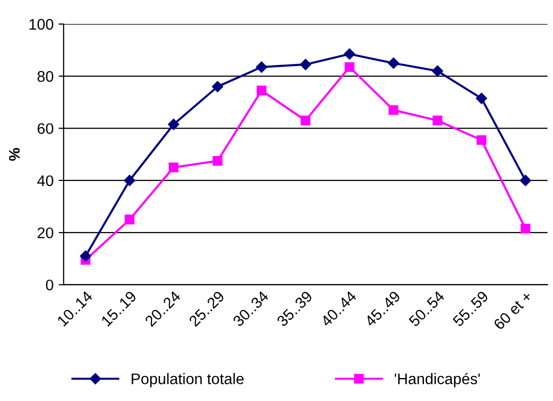  Describe the element at coordinates (14, 154) in the screenshot. I see `y-axis-title: %` at that location.